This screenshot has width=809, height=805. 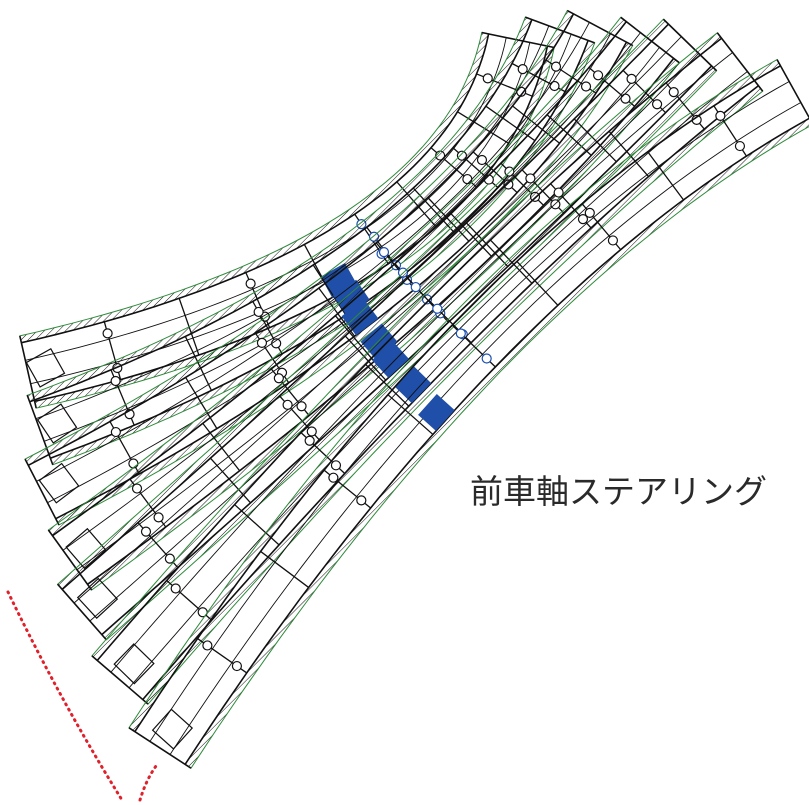 I want to click on turning-arc, so click(x=65, y=696).